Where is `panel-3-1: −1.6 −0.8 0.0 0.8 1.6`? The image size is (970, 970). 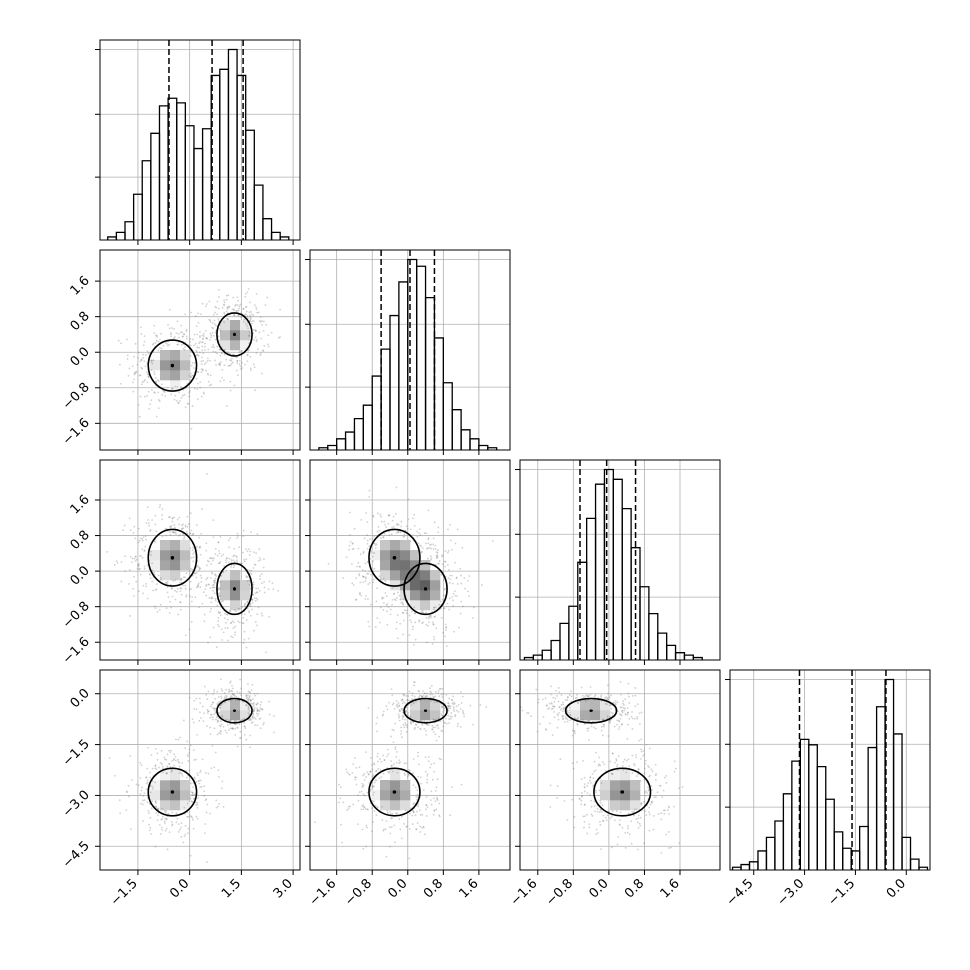
panel-3-1: −1.6 −0.8 0.0 0.8 1.6 is located at coordinates (408, 789).